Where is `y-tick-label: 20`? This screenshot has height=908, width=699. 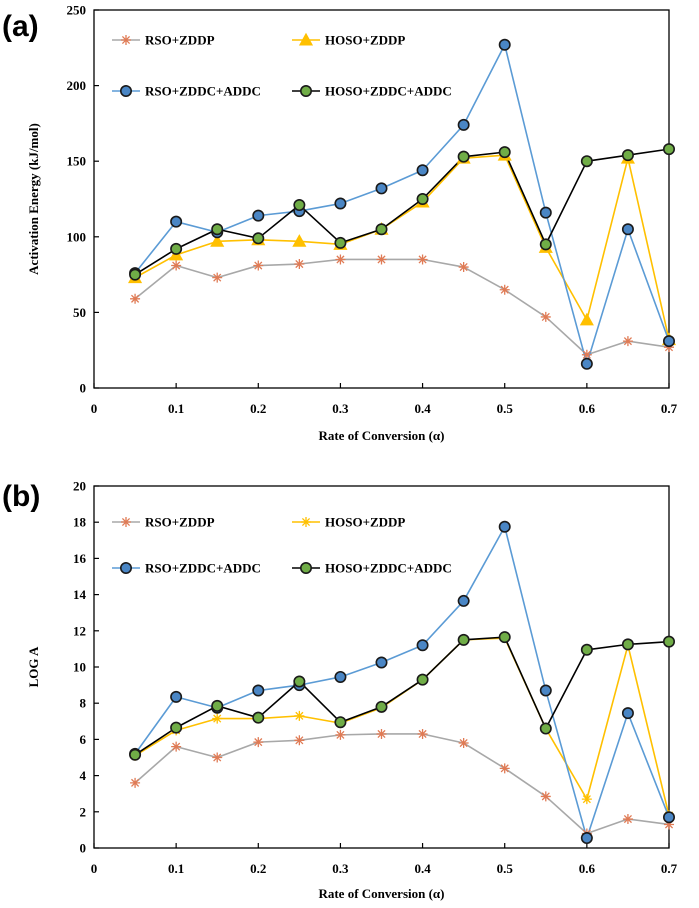 y-tick-label: 20 is located at coordinates (79, 486).